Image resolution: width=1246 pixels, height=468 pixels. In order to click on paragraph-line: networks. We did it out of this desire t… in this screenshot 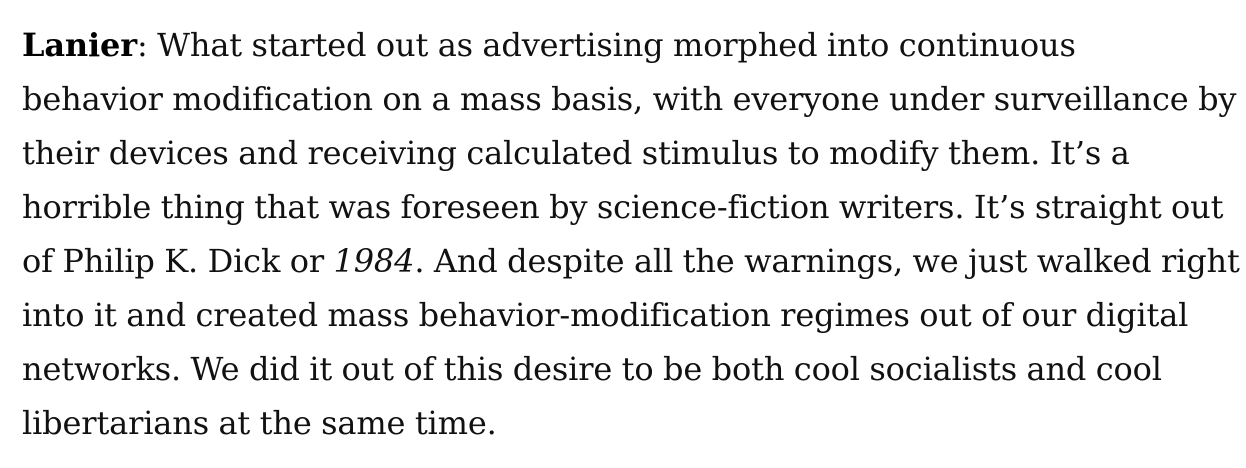, I will do `click(592, 369)`.